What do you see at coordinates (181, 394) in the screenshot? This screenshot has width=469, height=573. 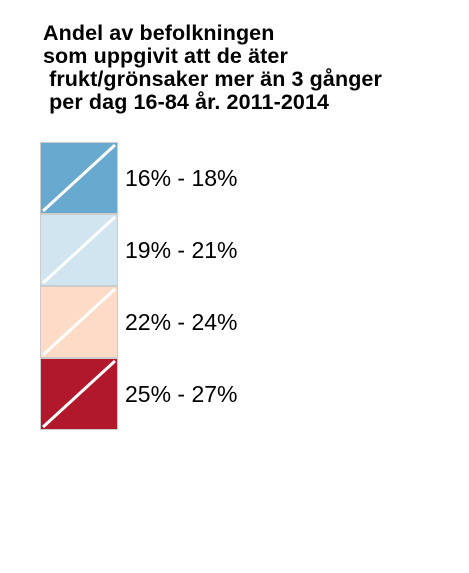 I see `legend-label-25-27: 25% - 27%` at bounding box center [181, 394].